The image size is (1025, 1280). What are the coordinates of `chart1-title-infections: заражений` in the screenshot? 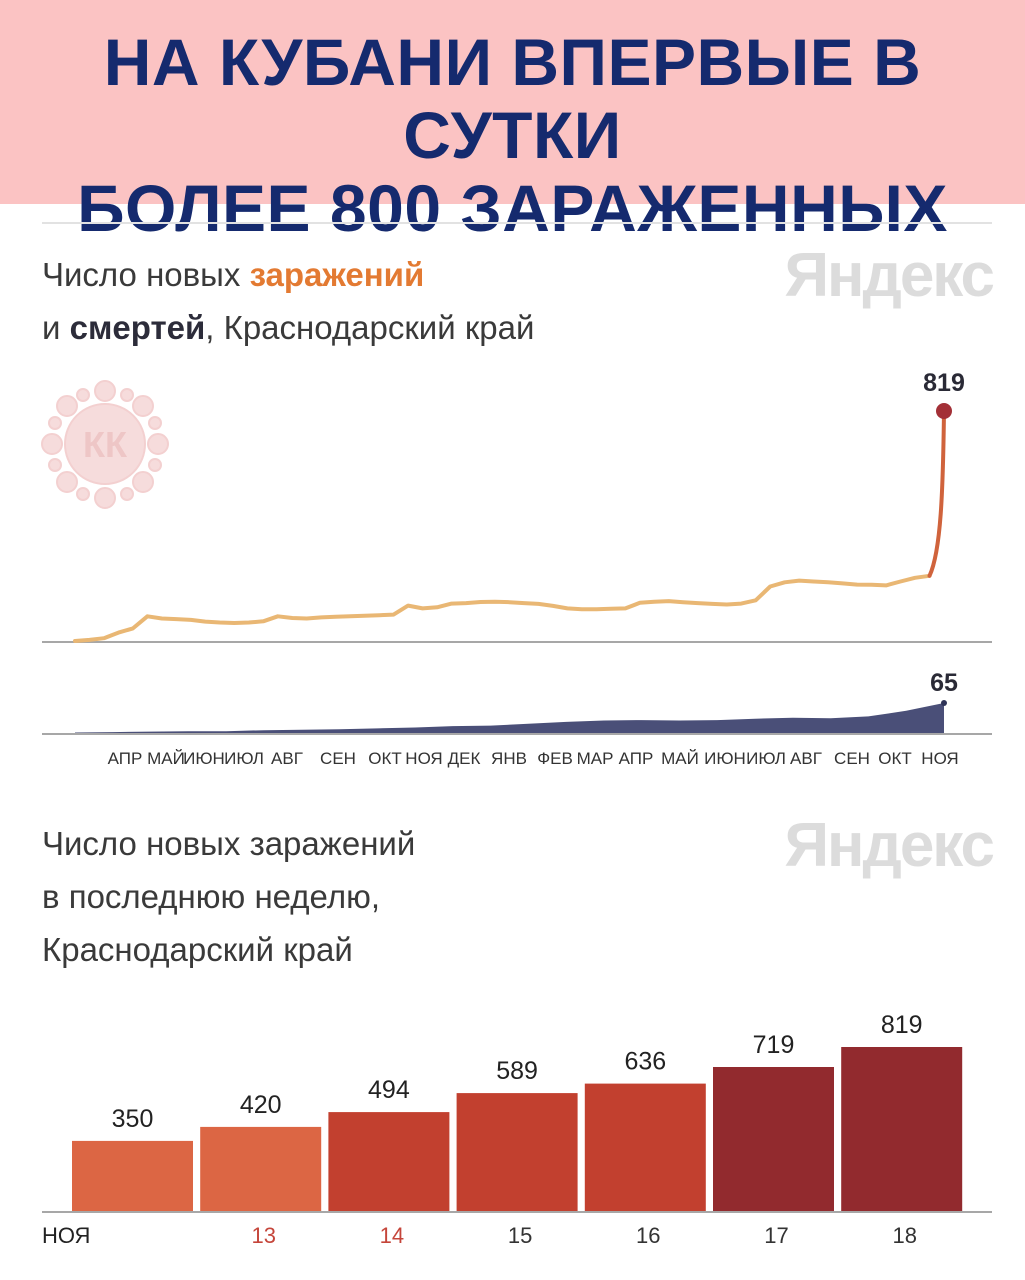 It's located at (337, 274).